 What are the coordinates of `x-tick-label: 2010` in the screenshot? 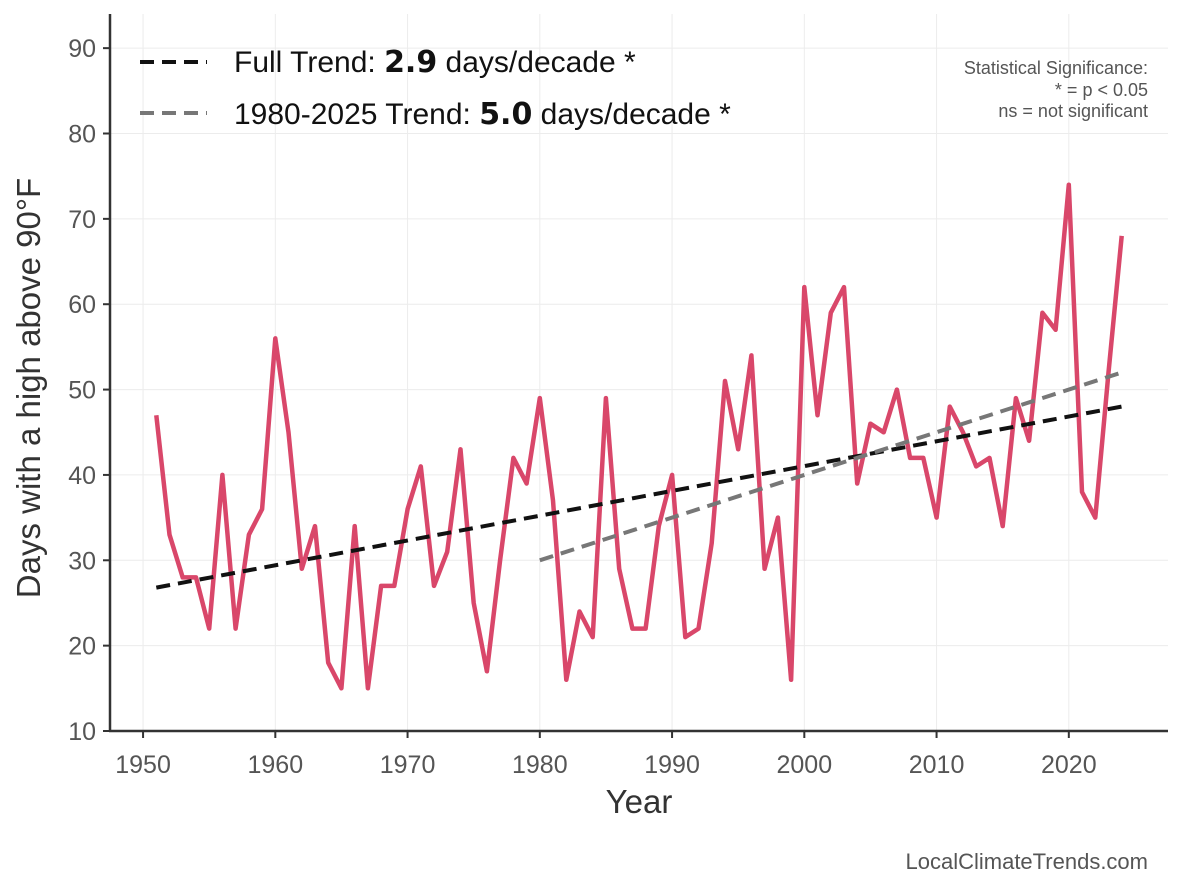 It's located at (937, 765).